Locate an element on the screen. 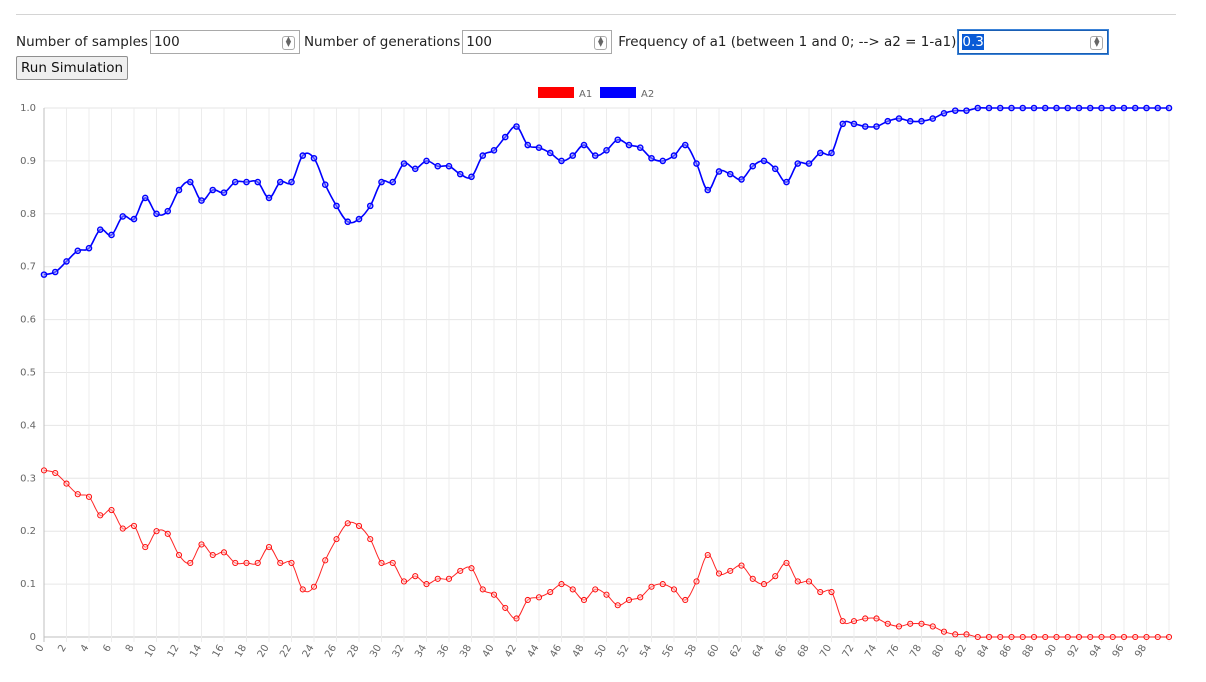  x-tick-label: 90 is located at coordinates (1051, 651).